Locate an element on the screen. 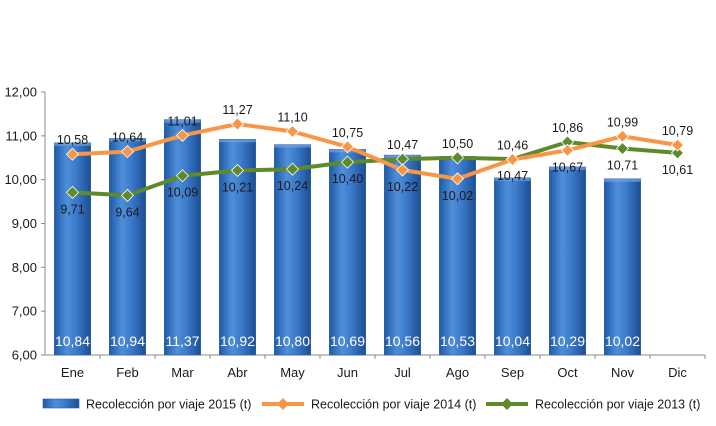 This screenshot has width=716, height=426. line-2014-value-label: 11,01 is located at coordinates (182, 121).